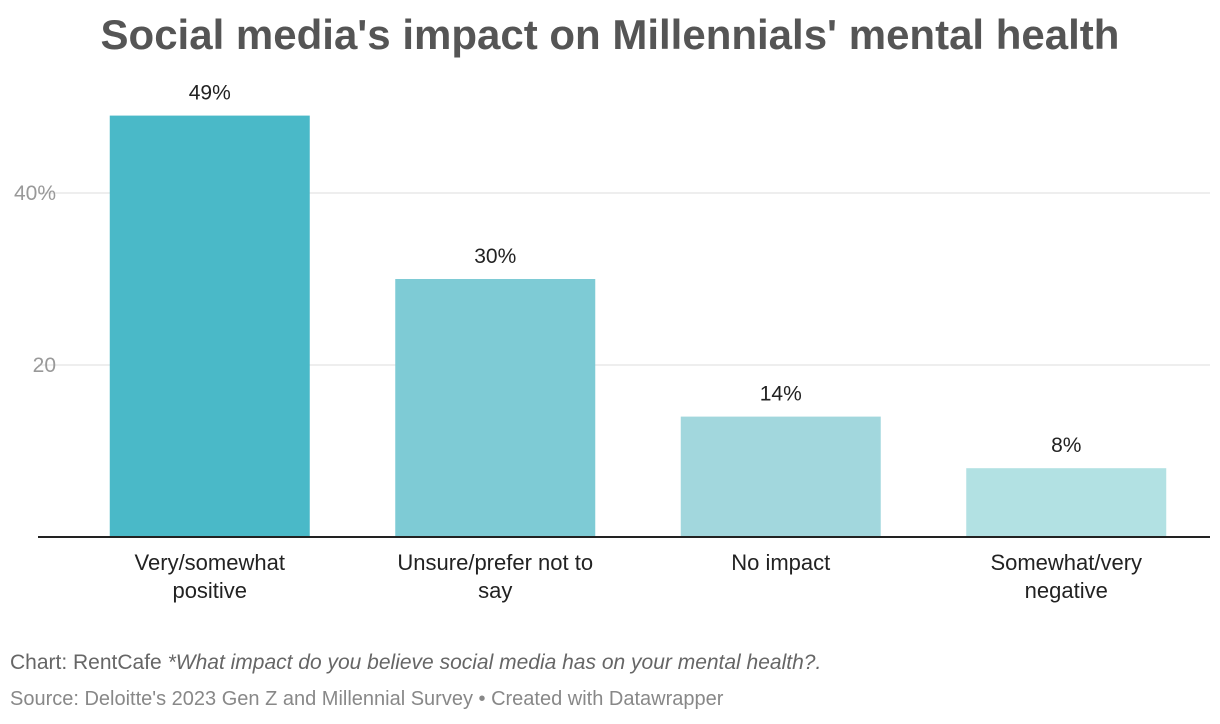 This screenshot has height=724, width=1220. Describe the element at coordinates (1066, 445) in the screenshot. I see `bar-value-label: 8%` at that location.